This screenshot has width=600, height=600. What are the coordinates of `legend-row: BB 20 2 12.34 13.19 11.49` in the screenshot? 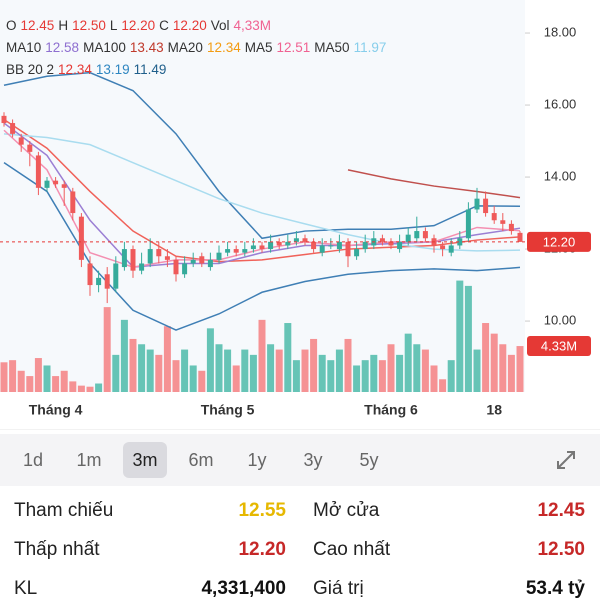 It's located at (88, 69).